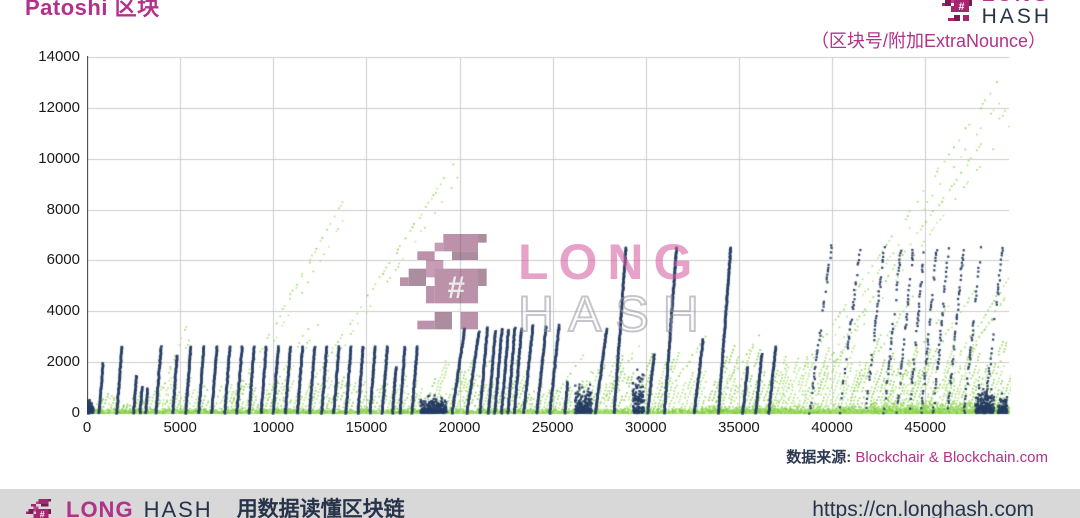 The width and height of the screenshot is (1080, 518). What do you see at coordinates (63, 209) in the screenshot?
I see `y-tick-label: 8000` at bounding box center [63, 209].